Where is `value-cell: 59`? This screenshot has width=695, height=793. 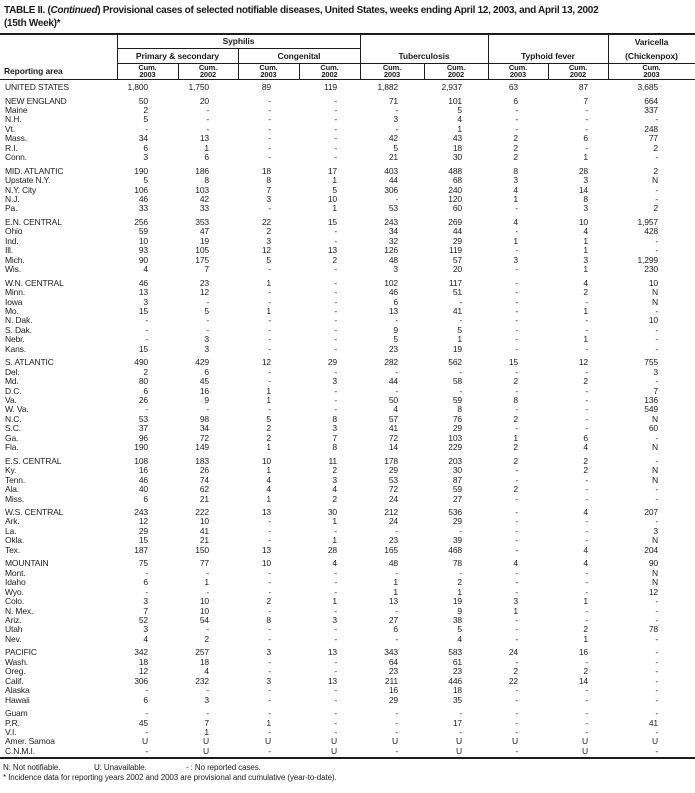 value-cell: 59 is located at coordinates (457, 489).